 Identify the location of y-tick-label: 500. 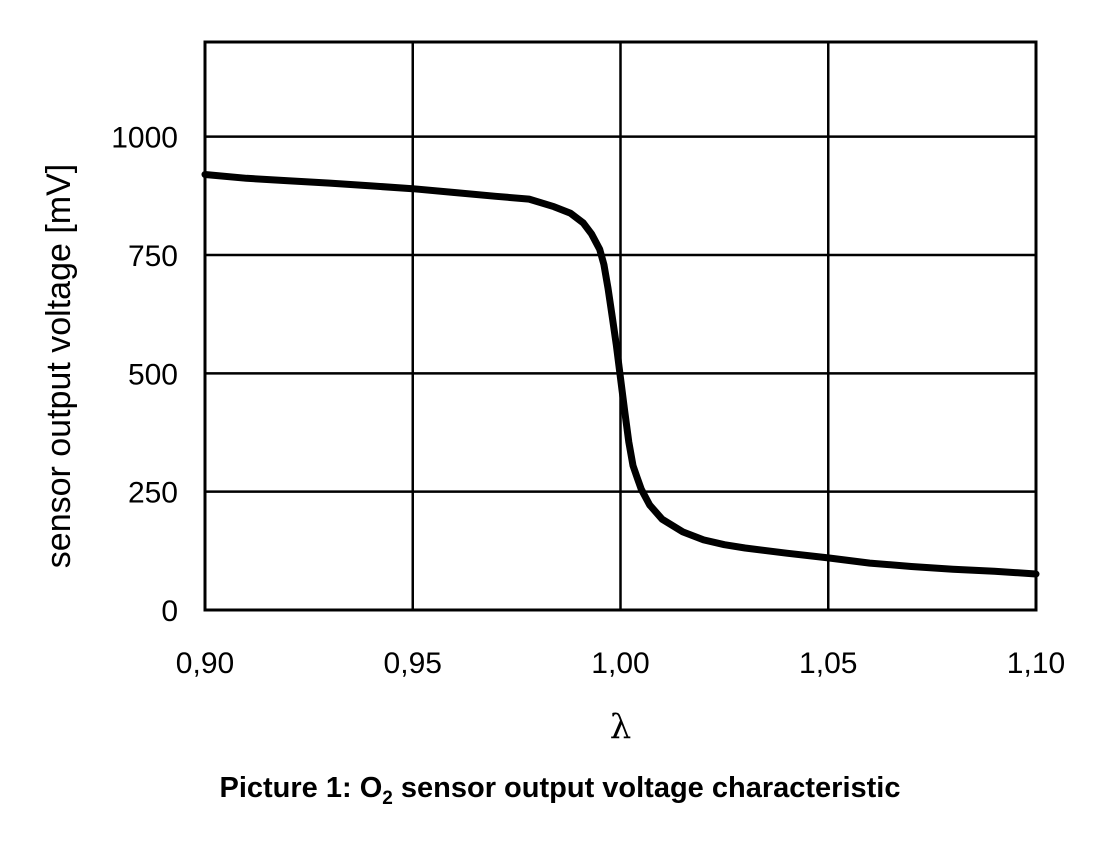
(153, 374).